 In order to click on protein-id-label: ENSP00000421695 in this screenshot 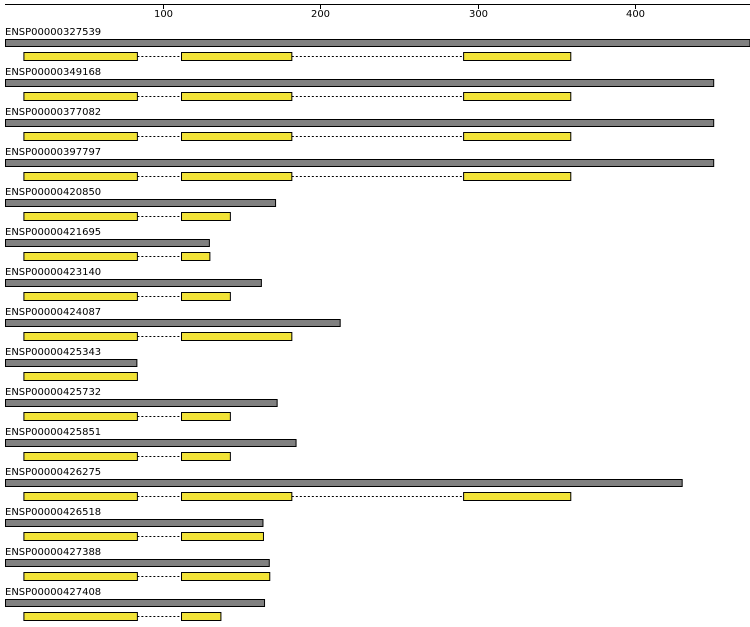, I will do `click(53, 232)`.